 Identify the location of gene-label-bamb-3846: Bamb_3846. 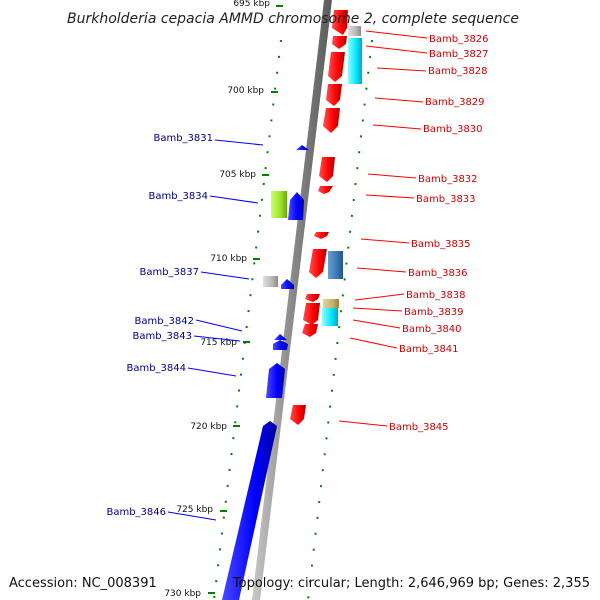
(136, 512).